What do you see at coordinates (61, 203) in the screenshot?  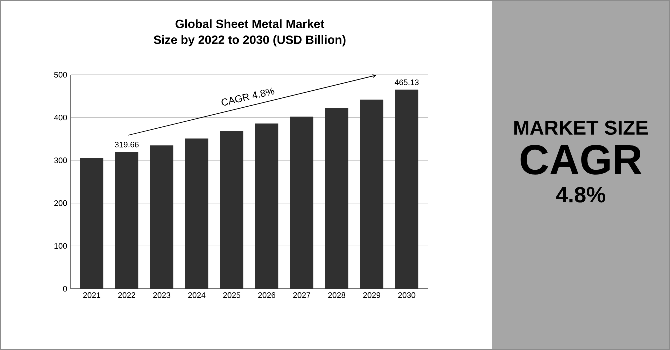 I see `y-tick-label: 200` at bounding box center [61, 203].